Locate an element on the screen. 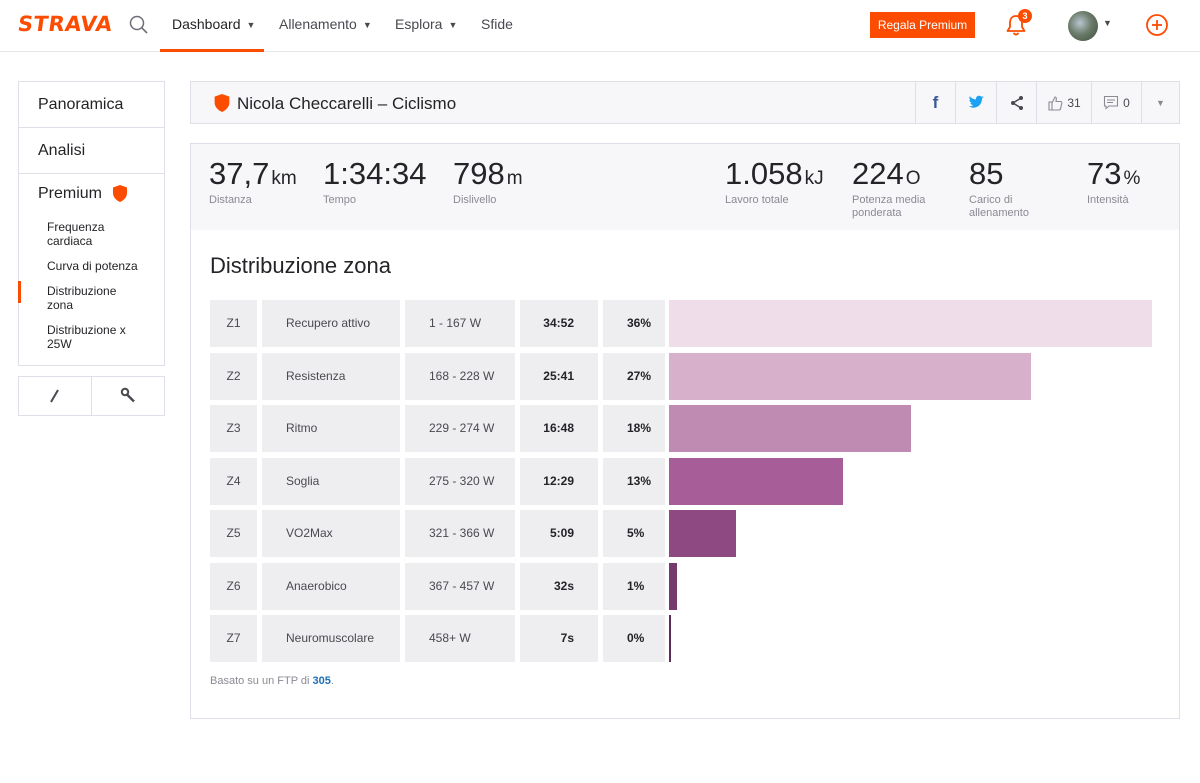 The height and width of the screenshot is (783, 1200). zone-name: Ritmo is located at coordinates (331, 428).